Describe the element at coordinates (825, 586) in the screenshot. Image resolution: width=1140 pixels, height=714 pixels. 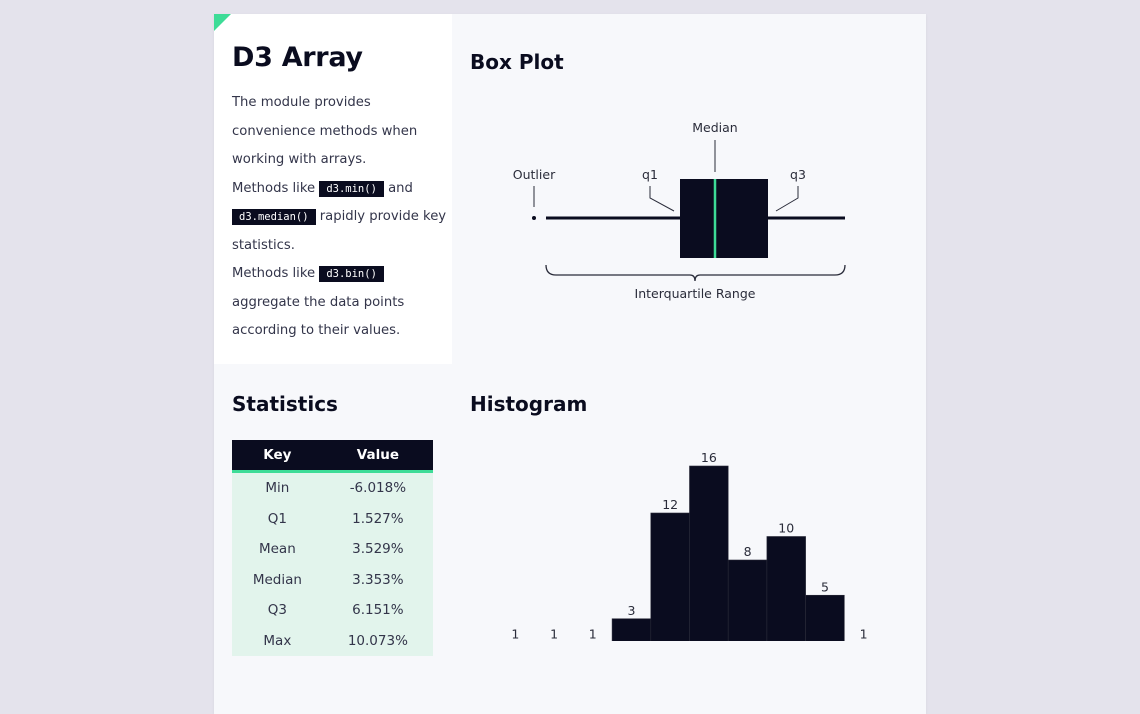
I see `histogram-bar-label: 5` at that location.